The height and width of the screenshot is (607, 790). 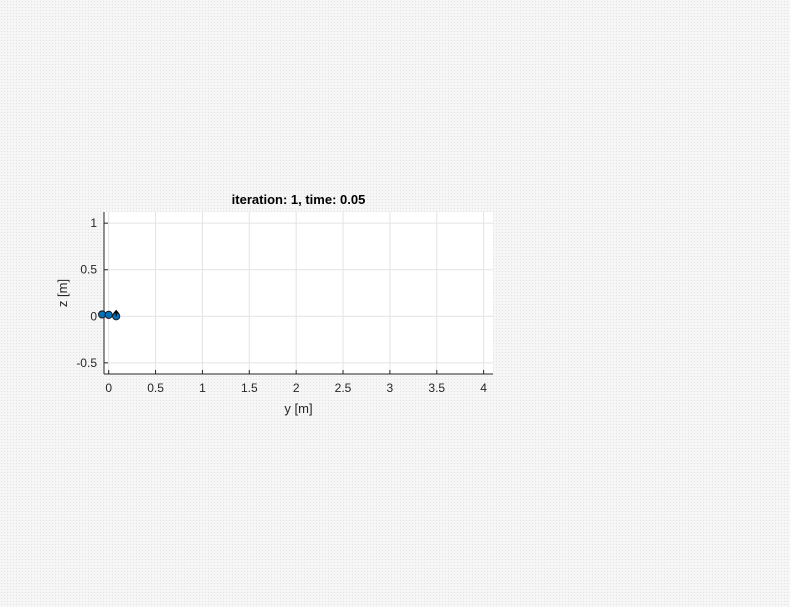 What do you see at coordinates (62, 293) in the screenshot?
I see `y-axis-label: z [m]` at bounding box center [62, 293].